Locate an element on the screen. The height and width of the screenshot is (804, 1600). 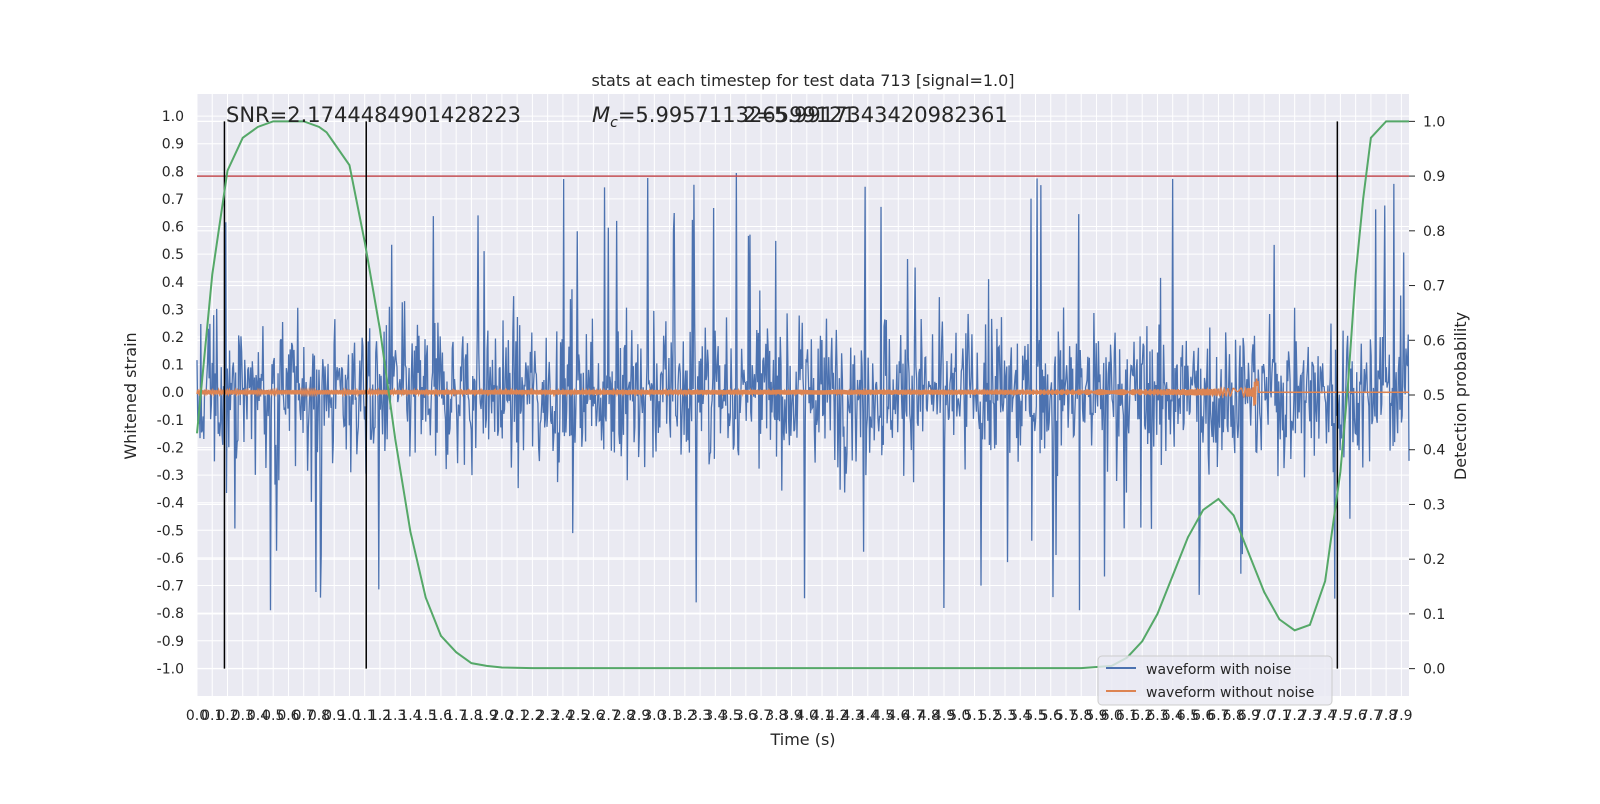
x-tick-label: 6.3 is located at coordinates (1157, 716).